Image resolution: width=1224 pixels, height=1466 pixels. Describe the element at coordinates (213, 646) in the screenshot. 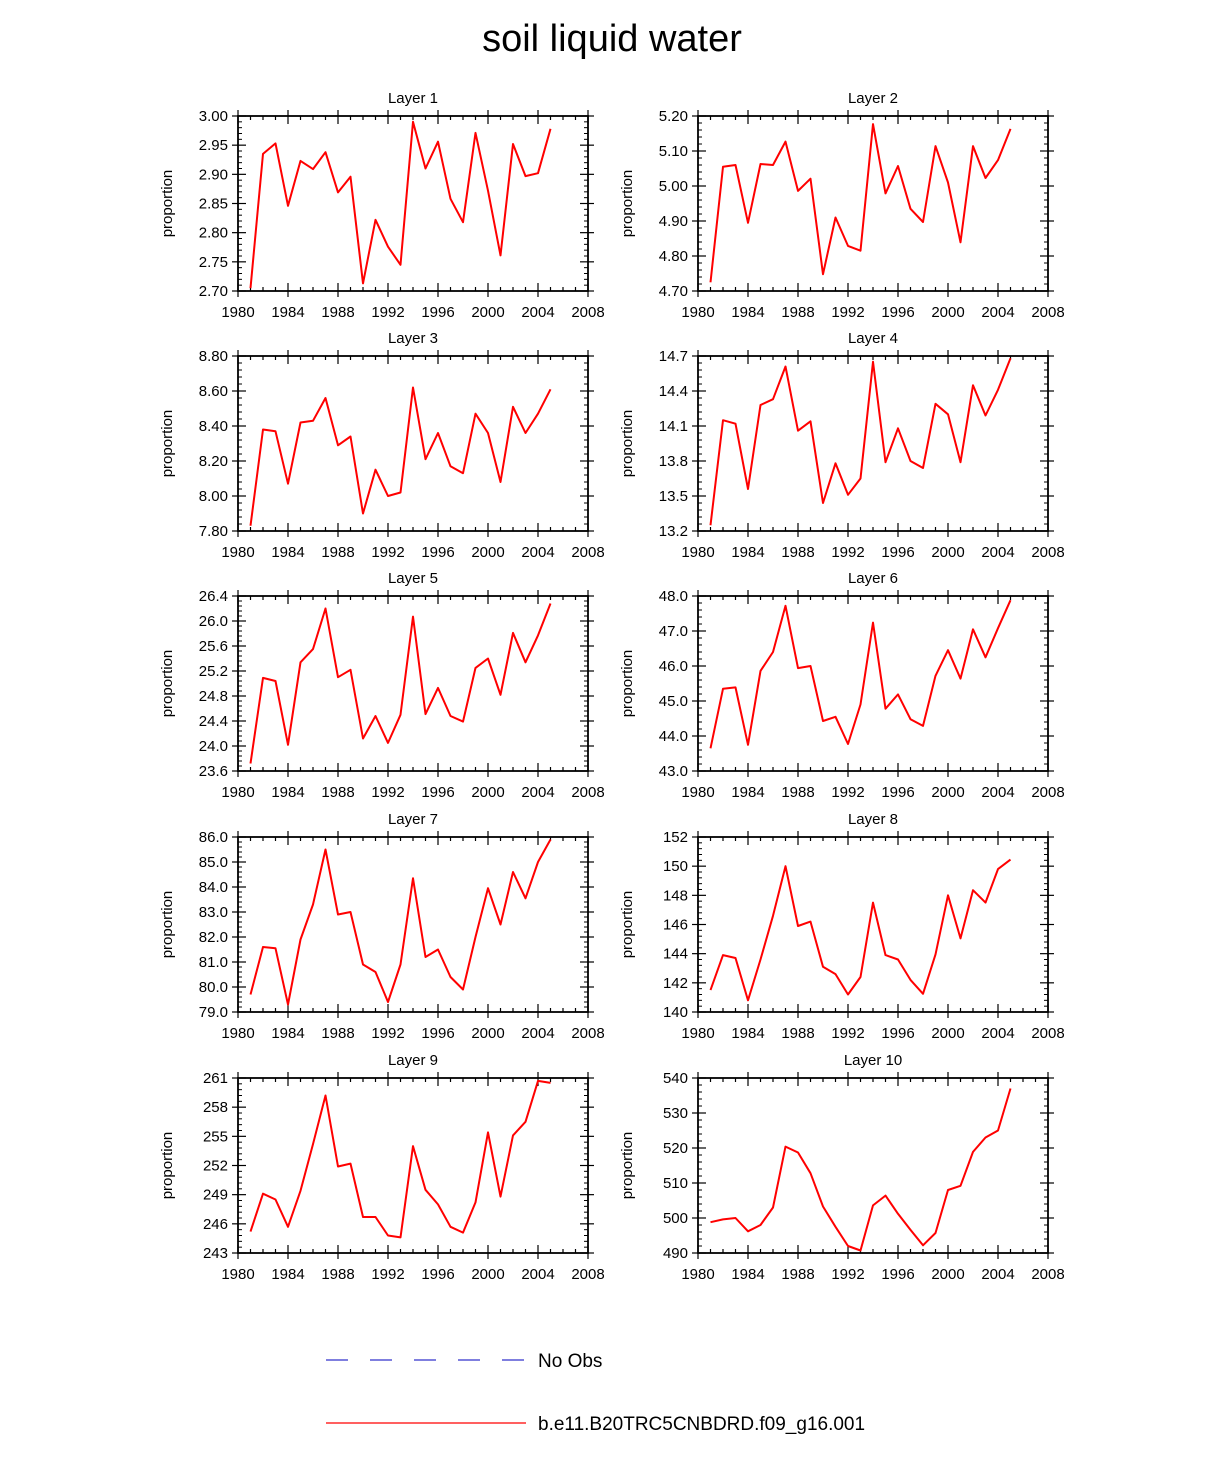

I see `y-tick-label: 25.6` at that location.